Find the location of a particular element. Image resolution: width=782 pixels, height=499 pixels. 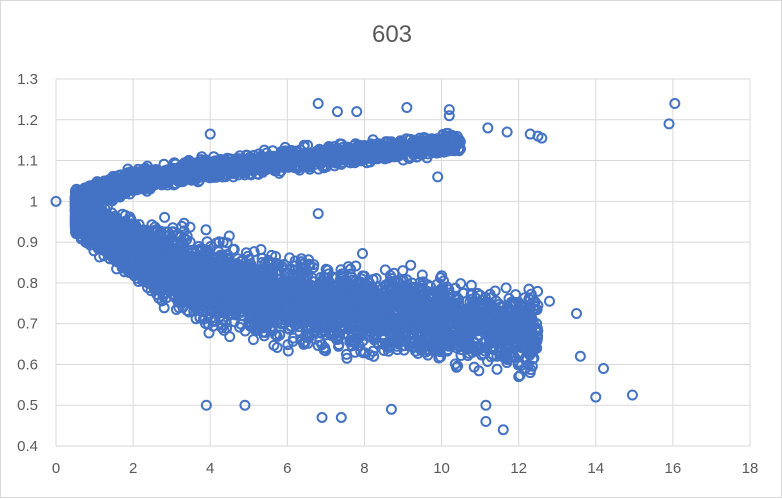

x-tick-label: 18 is located at coordinates (750, 468).